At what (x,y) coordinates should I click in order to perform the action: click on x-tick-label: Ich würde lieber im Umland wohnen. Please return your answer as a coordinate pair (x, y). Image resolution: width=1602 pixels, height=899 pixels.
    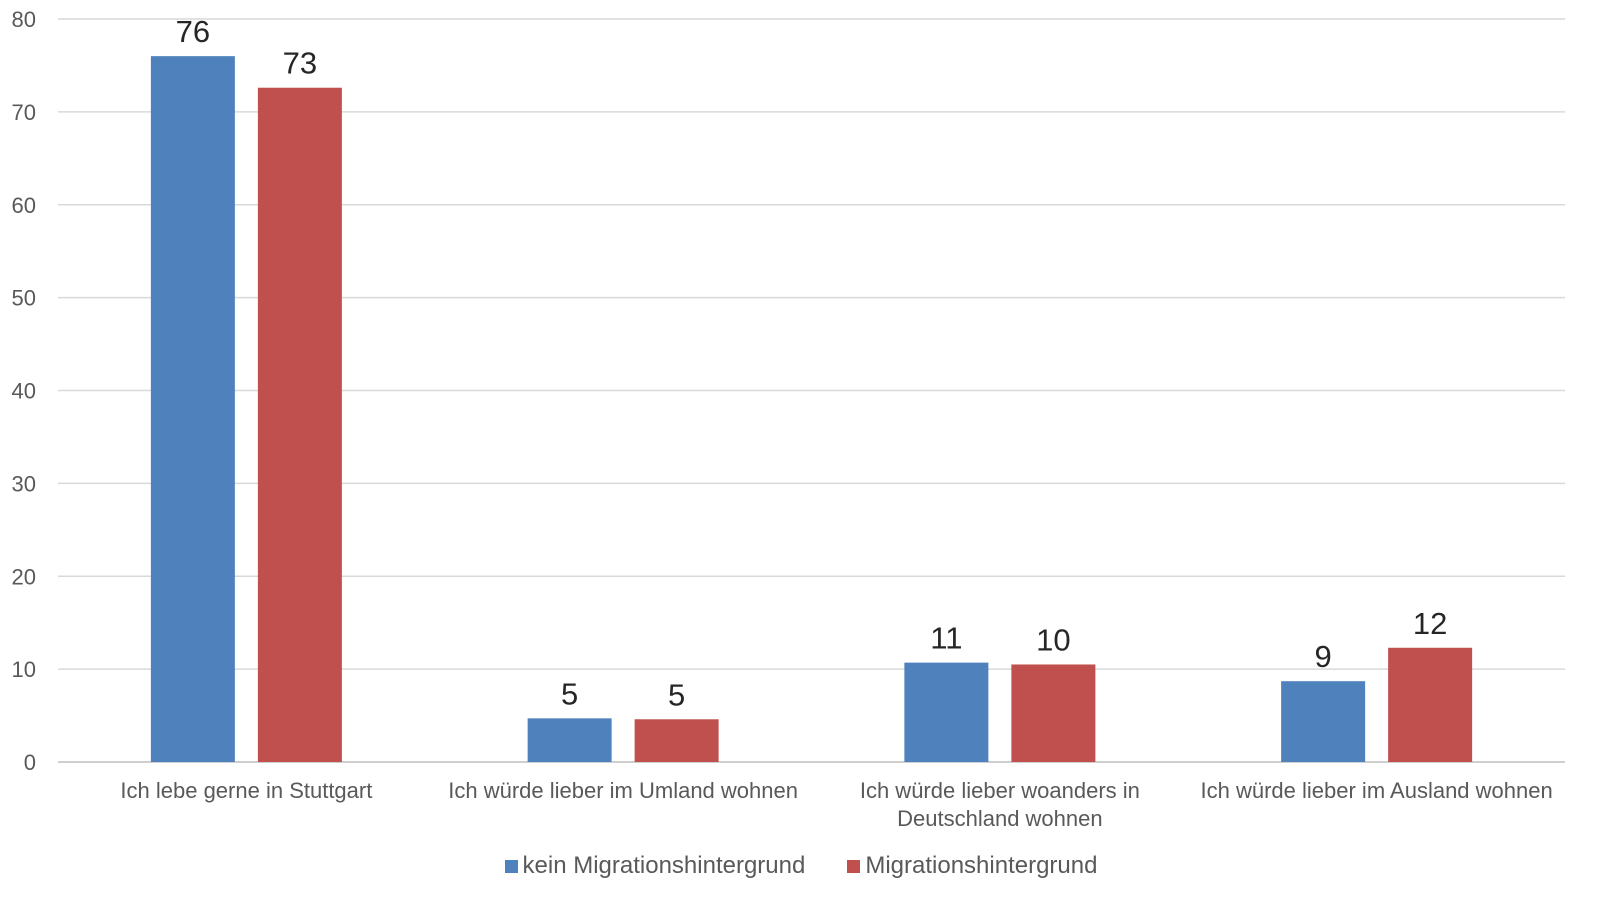
    Looking at the image, I should click on (623, 790).